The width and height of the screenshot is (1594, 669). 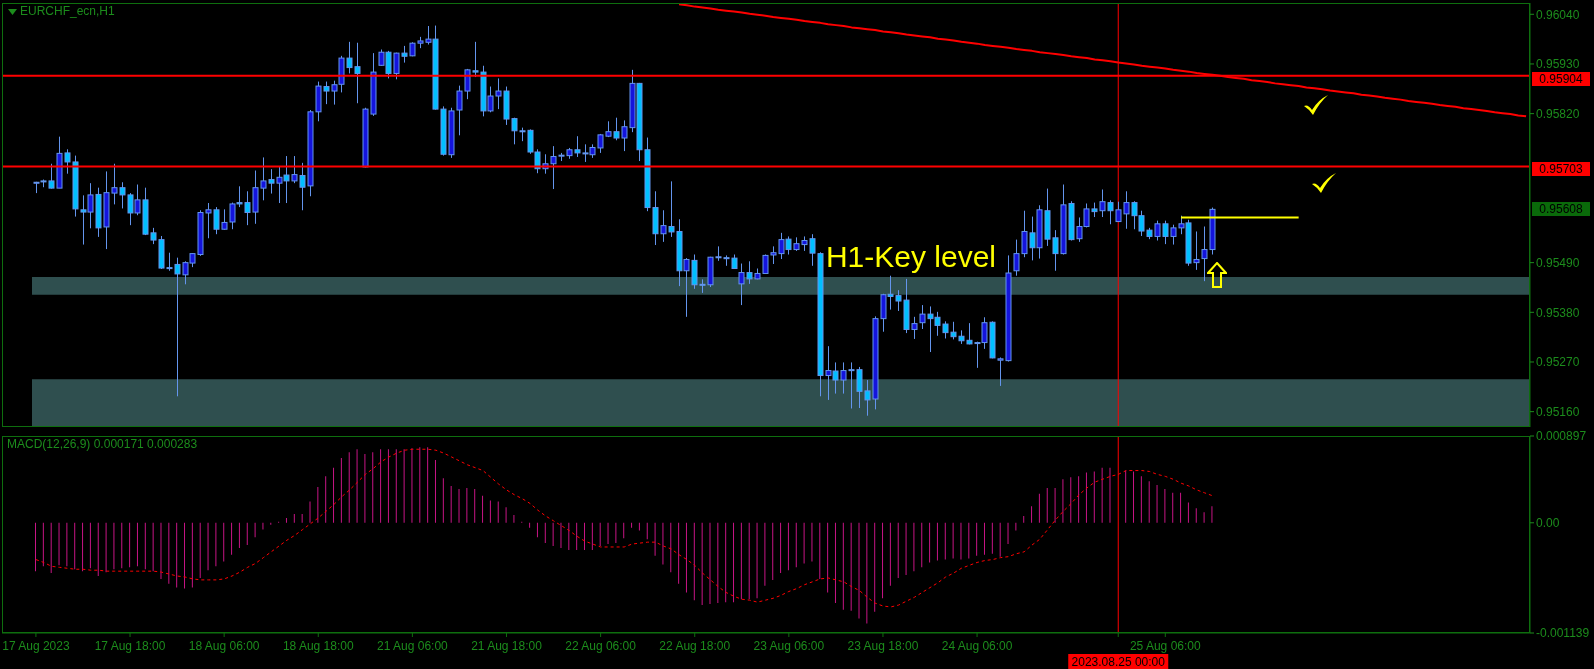 What do you see at coordinates (1558, 312) in the screenshot?
I see `y-tick-label: 0.95380` at bounding box center [1558, 312].